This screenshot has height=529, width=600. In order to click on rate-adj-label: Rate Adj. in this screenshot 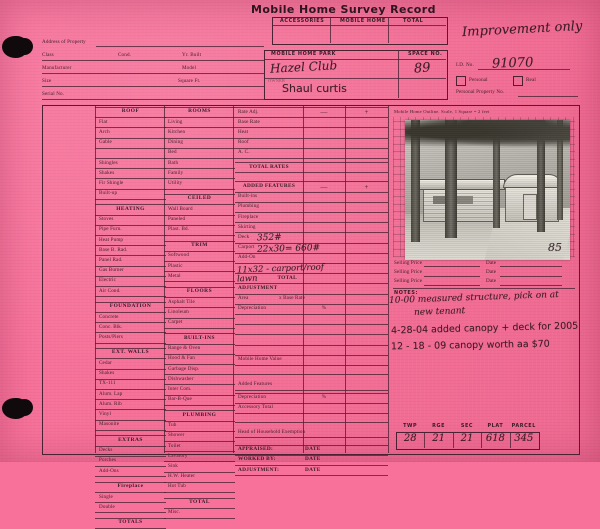, I will do `click(248, 111)`.